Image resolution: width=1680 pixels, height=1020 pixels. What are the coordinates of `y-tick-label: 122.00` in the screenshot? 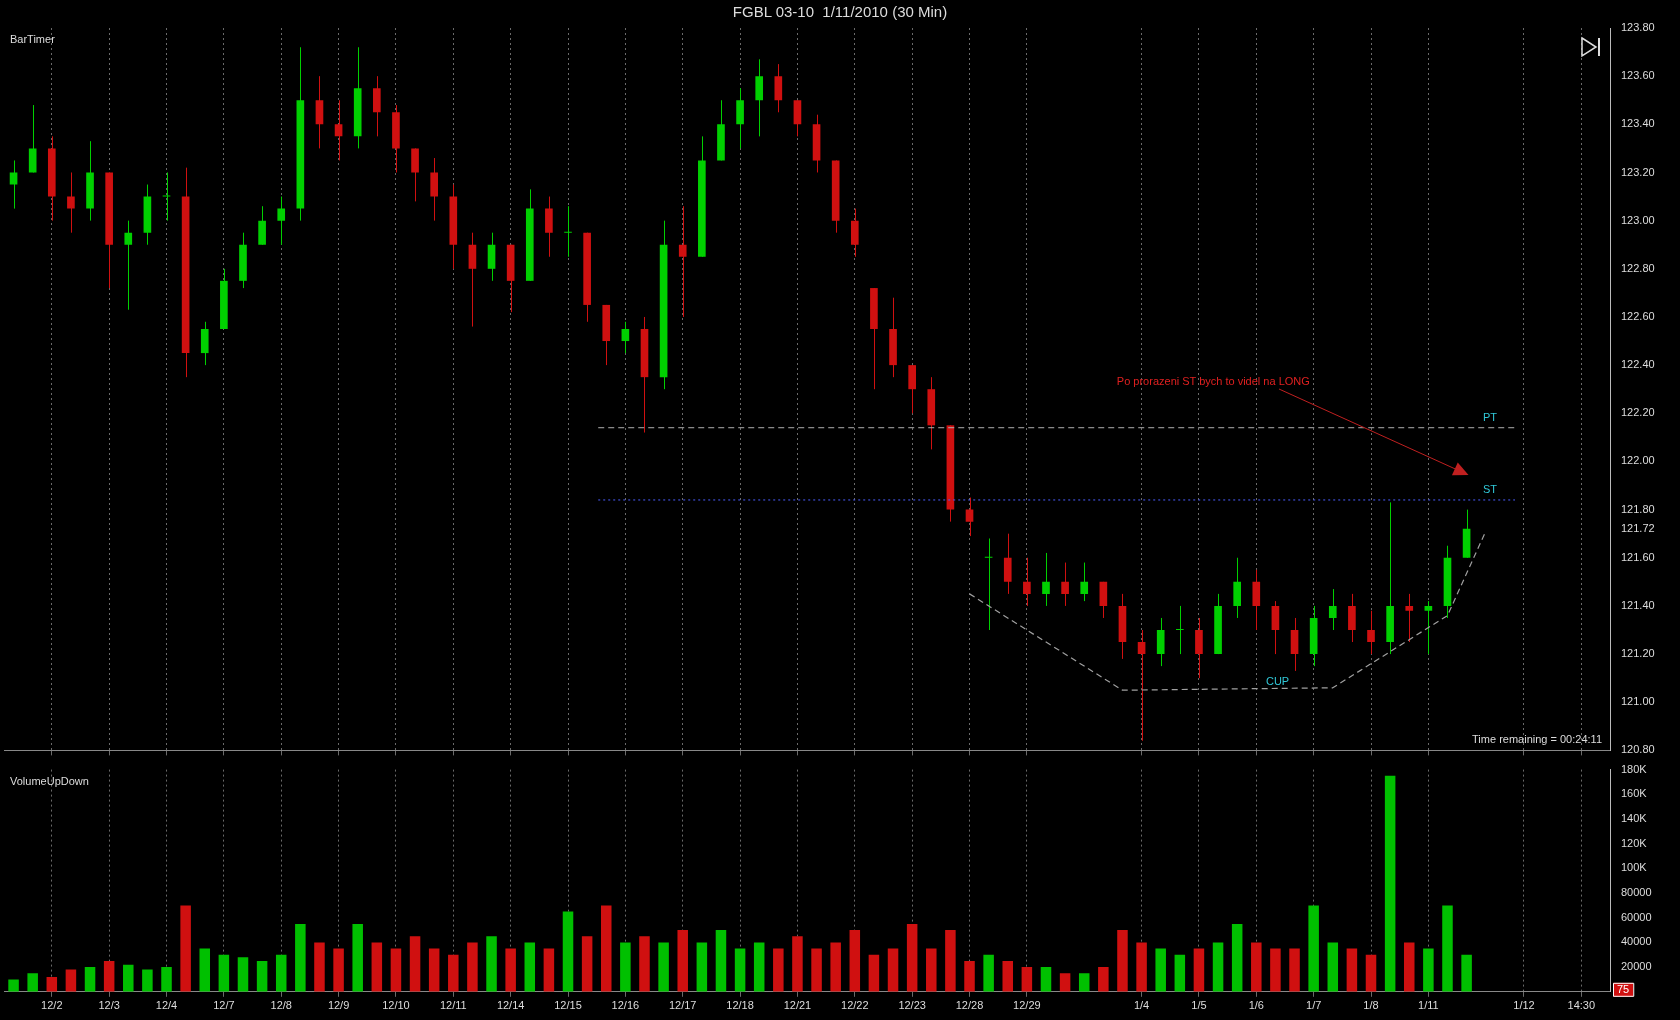 It's located at (1638, 460).